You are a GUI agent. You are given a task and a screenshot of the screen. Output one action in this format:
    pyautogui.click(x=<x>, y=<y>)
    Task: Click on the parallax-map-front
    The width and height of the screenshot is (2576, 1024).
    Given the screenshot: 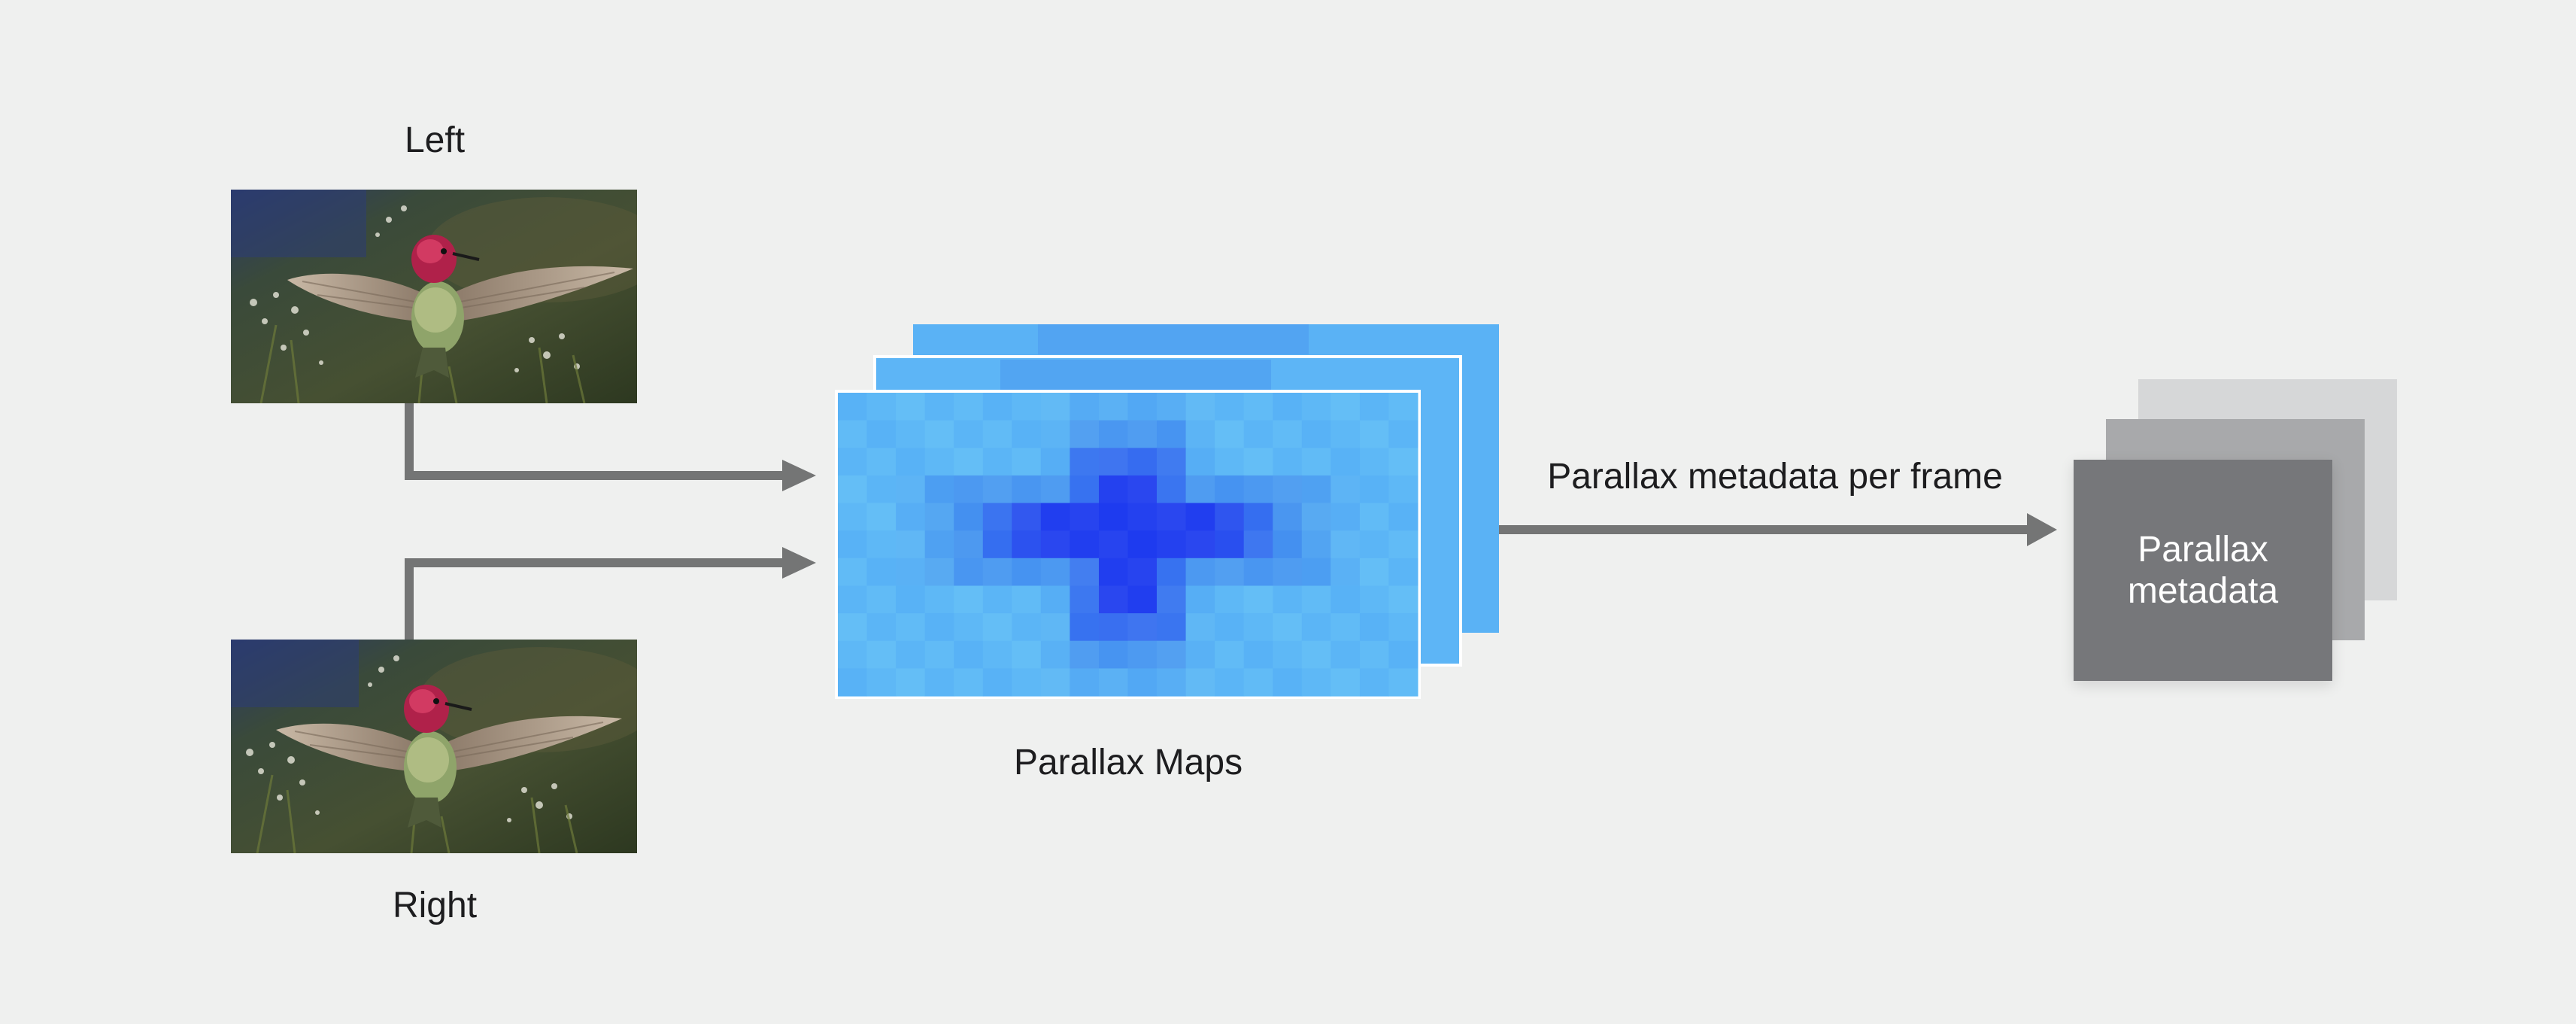 What is the action you would take?
    pyautogui.click(x=1128, y=544)
    